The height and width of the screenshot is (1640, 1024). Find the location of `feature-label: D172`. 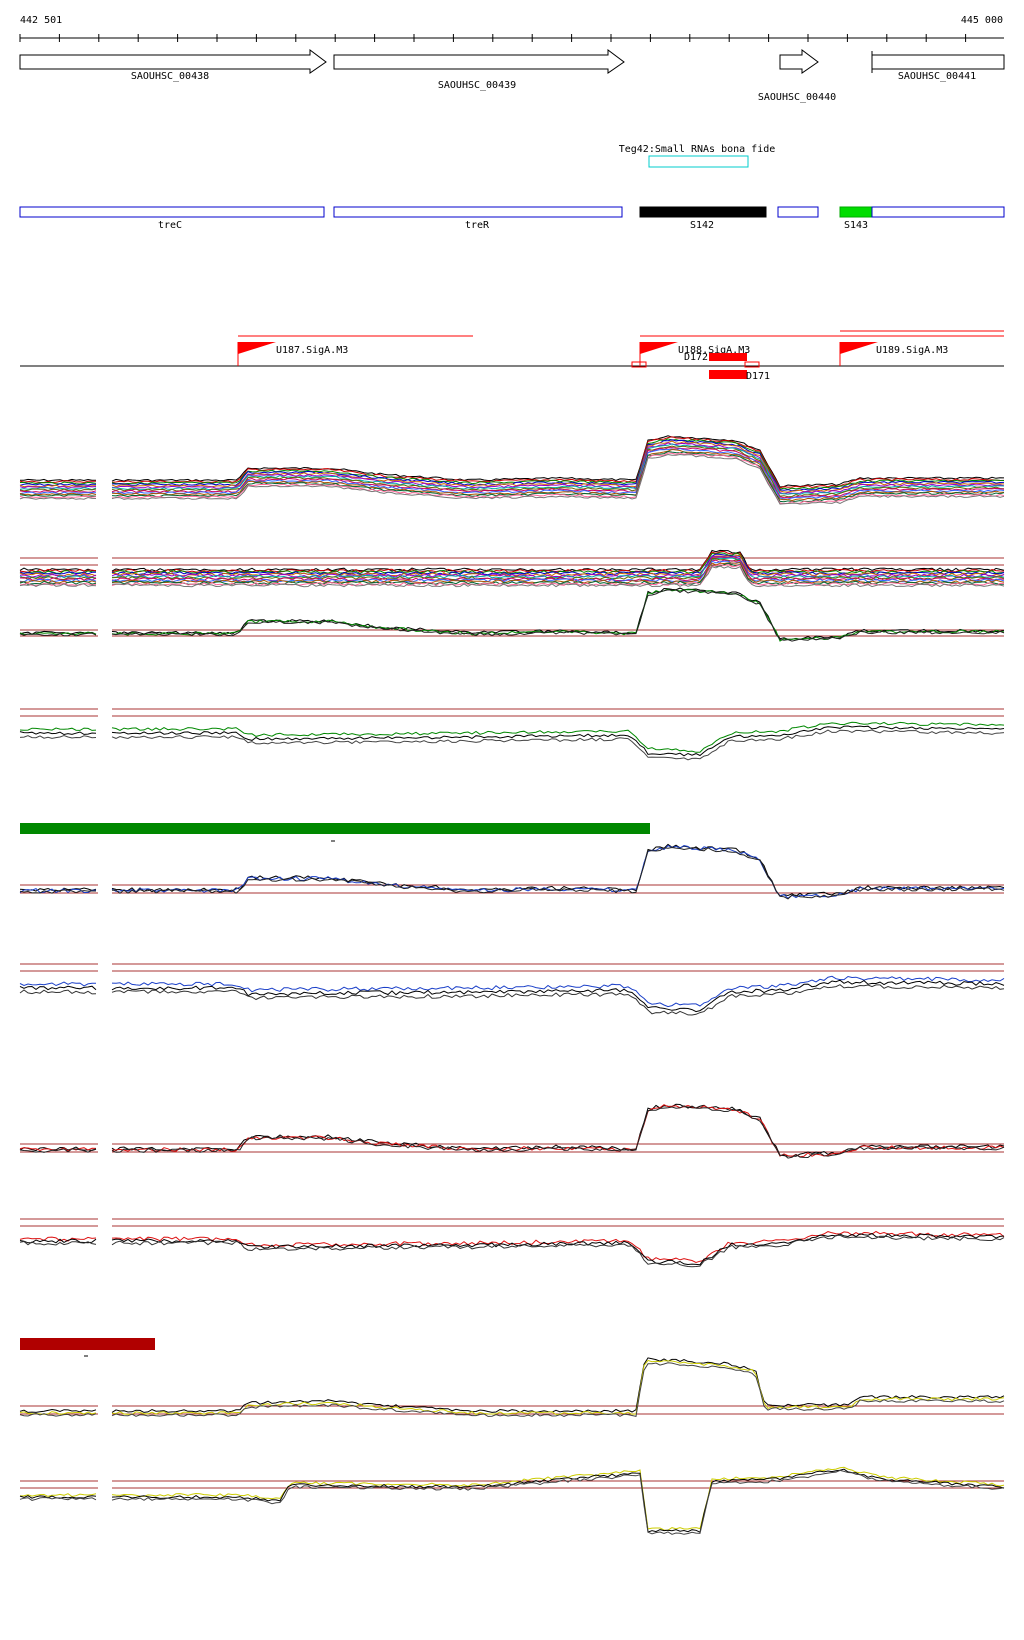

feature-label: D172 is located at coordinates (696, 357).